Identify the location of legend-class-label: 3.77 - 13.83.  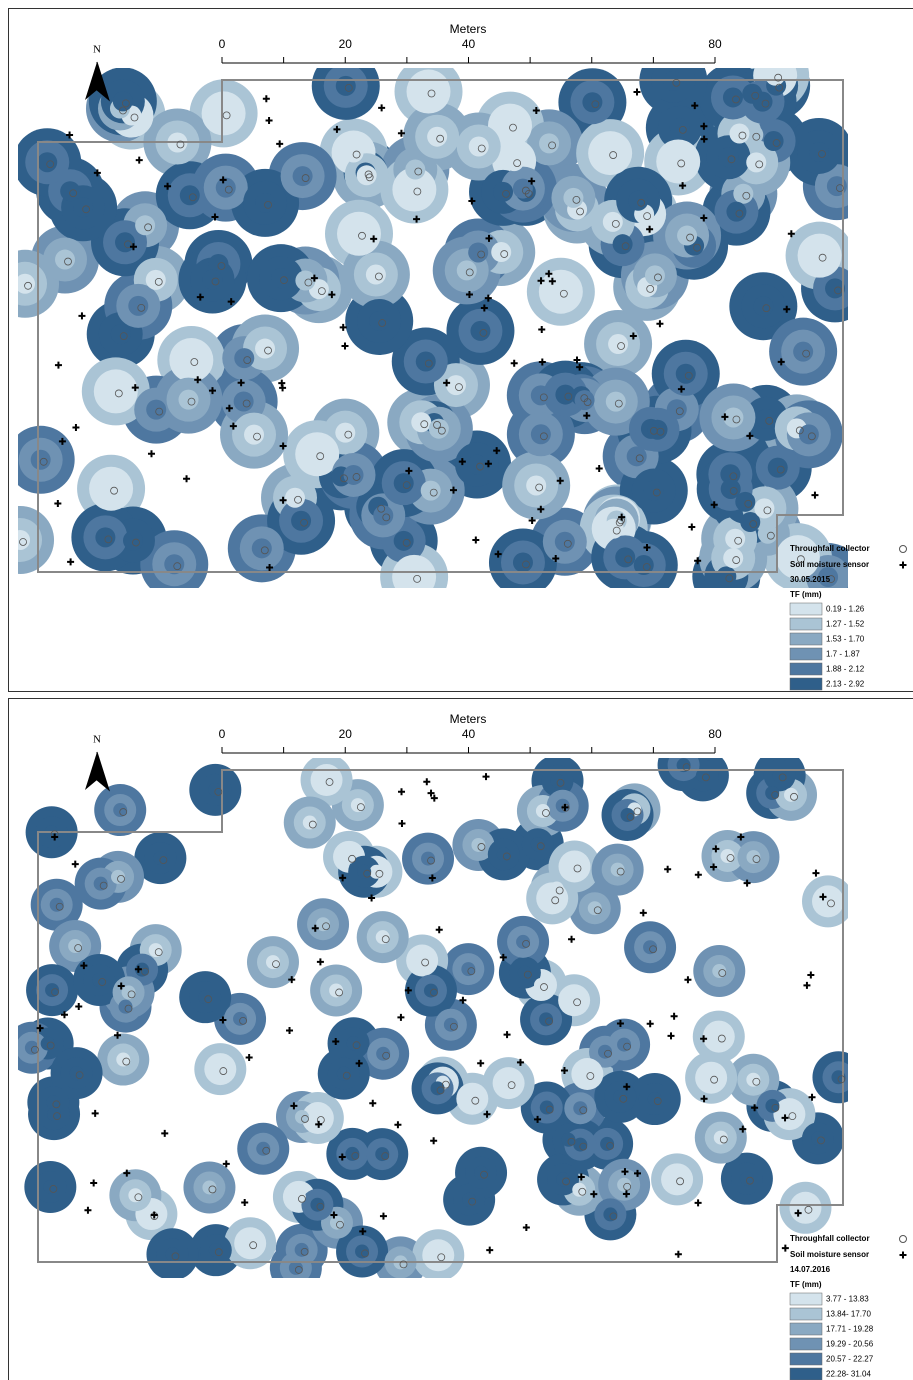
(847, 1299).